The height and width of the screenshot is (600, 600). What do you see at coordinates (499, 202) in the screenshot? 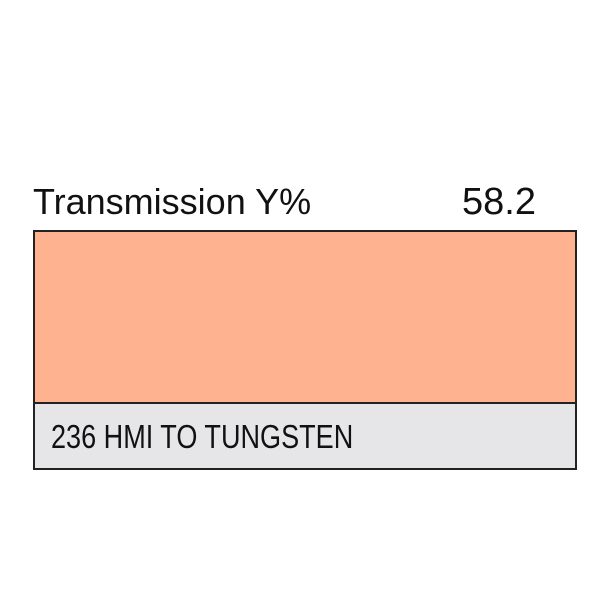
I see `transmission-value: 58.2` at bounding box center [499, 202].